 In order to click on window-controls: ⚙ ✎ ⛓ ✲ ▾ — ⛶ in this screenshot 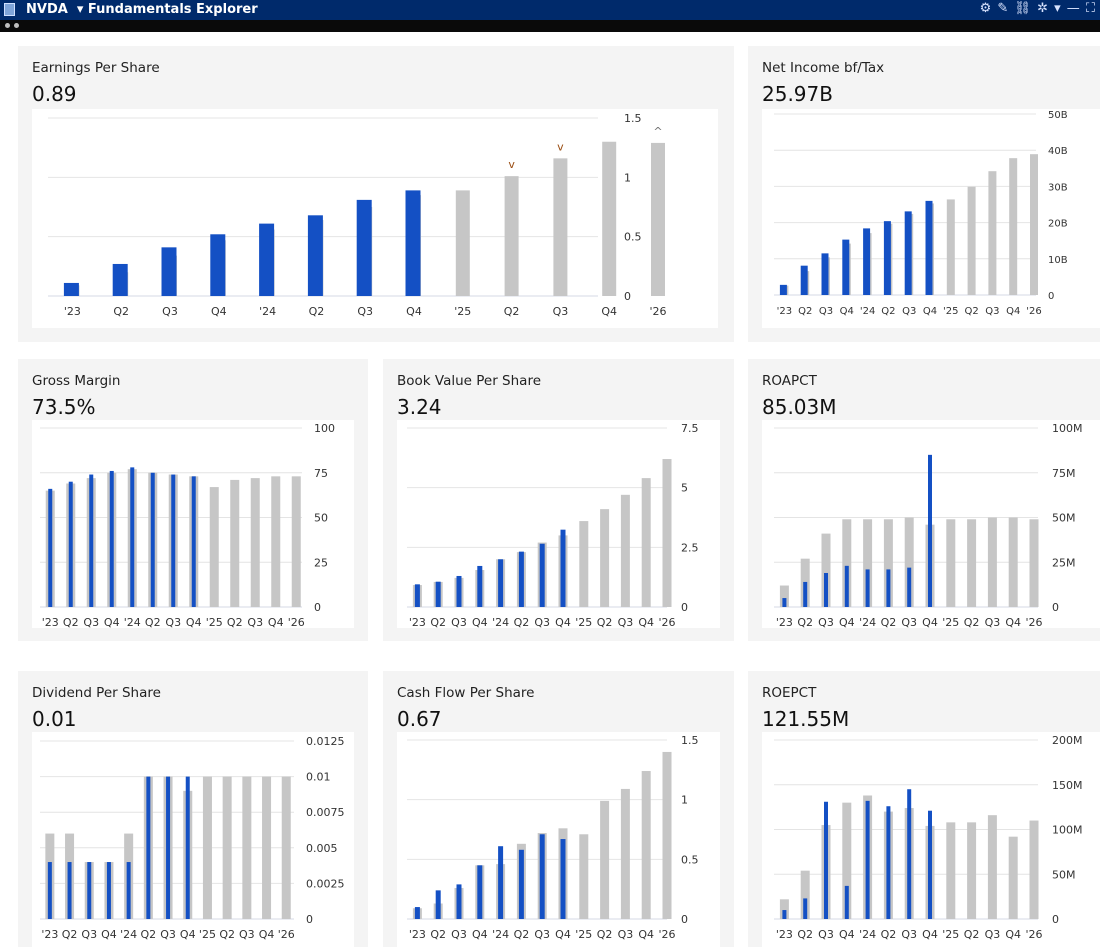, I will do `click(1037, 8)`.